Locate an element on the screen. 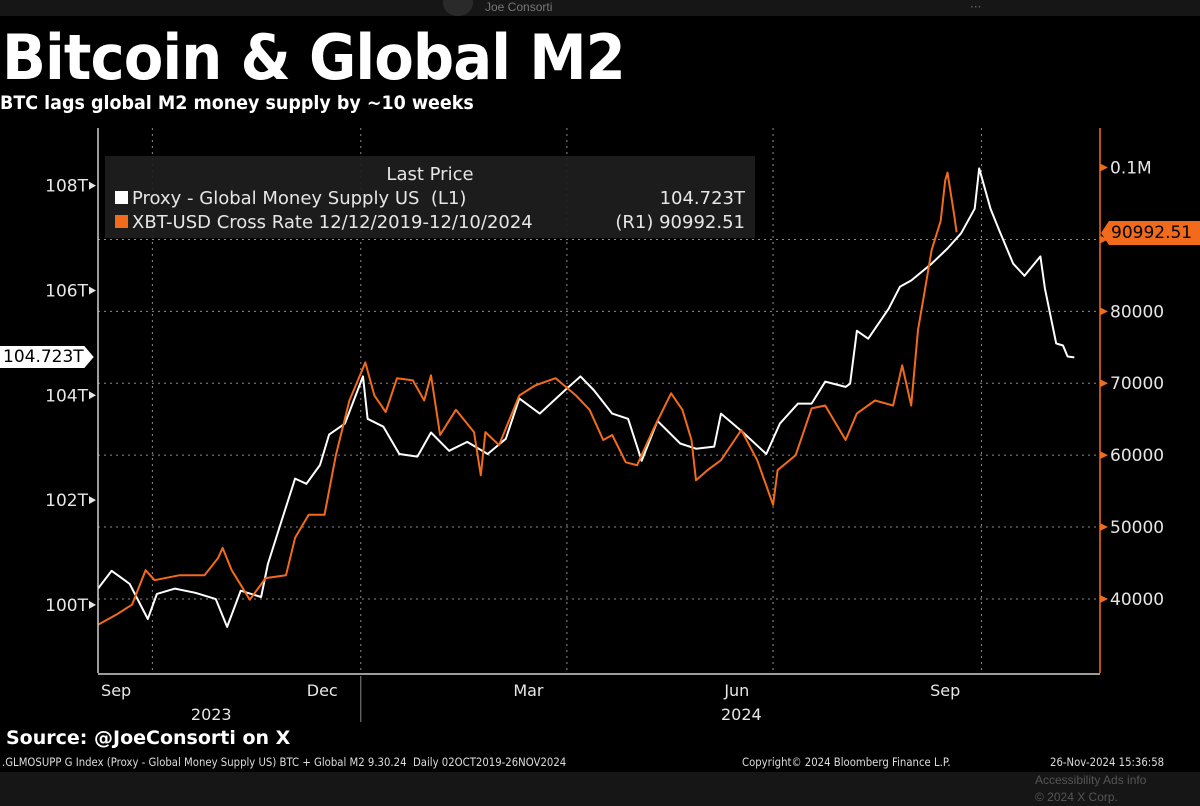 The image size is (1200, 806). chart-title: Bitcoin & Global M2 is located at coordinates (314, 57).